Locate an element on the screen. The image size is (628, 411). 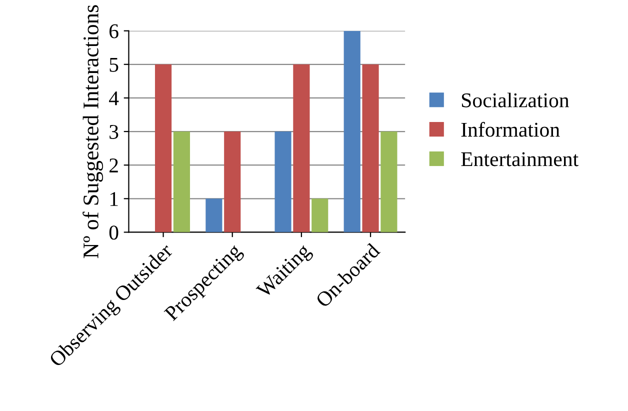
y-tick-label: 6 is located at coordinates (113, 31).